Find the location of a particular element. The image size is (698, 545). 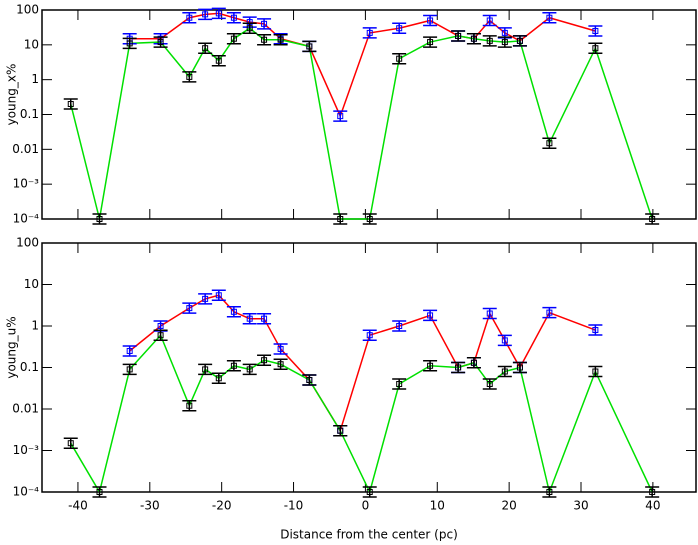

y-tick-label: 10⁻⁴ is located at coordinates (26, 492).